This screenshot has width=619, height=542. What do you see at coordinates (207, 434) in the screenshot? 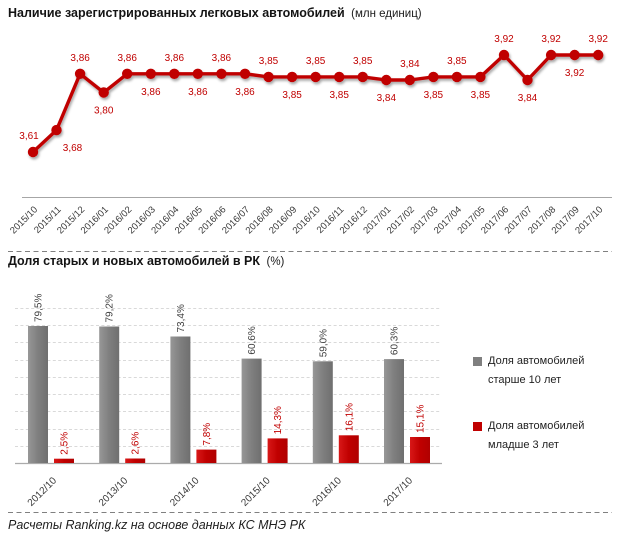
I see `bar-value-label: 7,8%` at bounding box center [207, 434].